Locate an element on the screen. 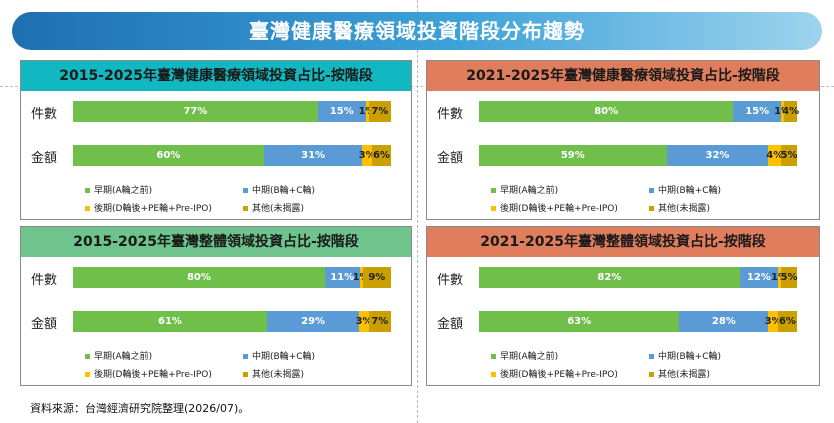 The width and height of the screenshot is (834, 423). bar-segment-mid: 28% is located at coordinates (724, 321).